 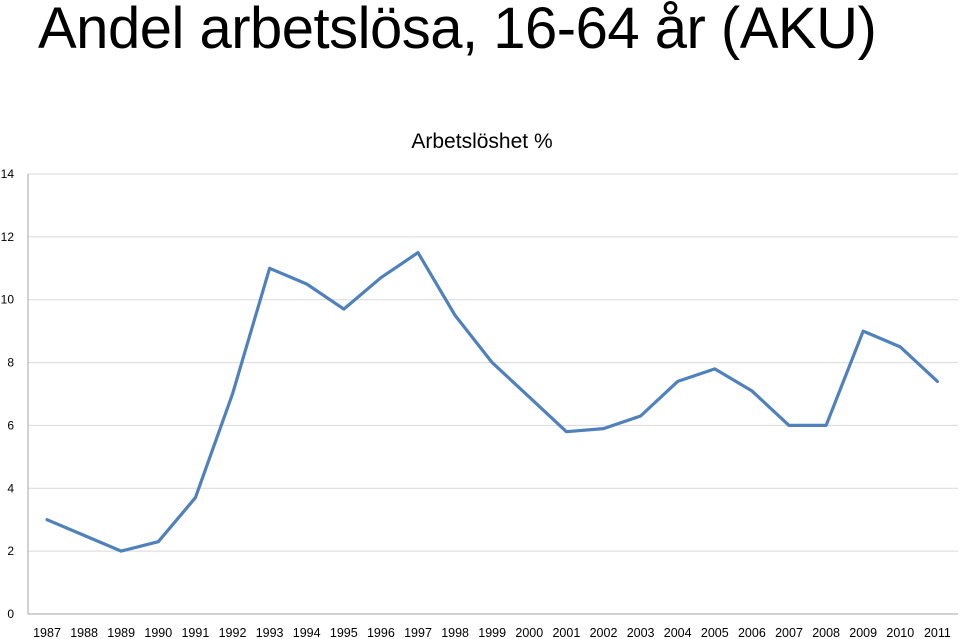 What do you see at coordinates (233, 632) in the screenshot?
I see `x-tick-label: 1992` at bounding box center [233, 632].